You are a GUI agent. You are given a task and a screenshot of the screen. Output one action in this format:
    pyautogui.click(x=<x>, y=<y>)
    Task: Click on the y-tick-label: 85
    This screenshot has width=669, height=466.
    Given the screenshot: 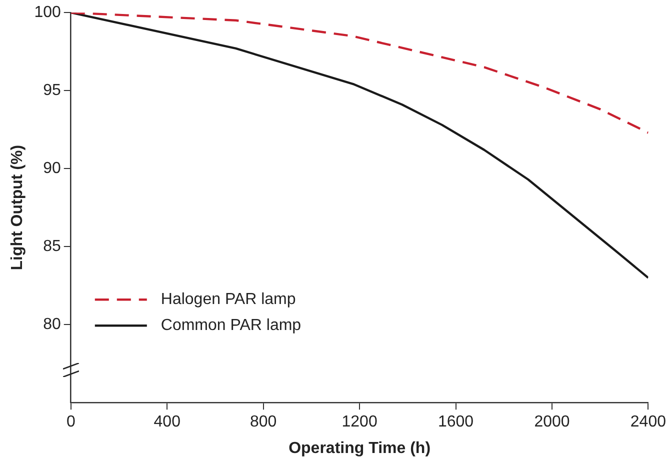 What is the action you would take?
    pyautogui.click(x=52, y=247)
    